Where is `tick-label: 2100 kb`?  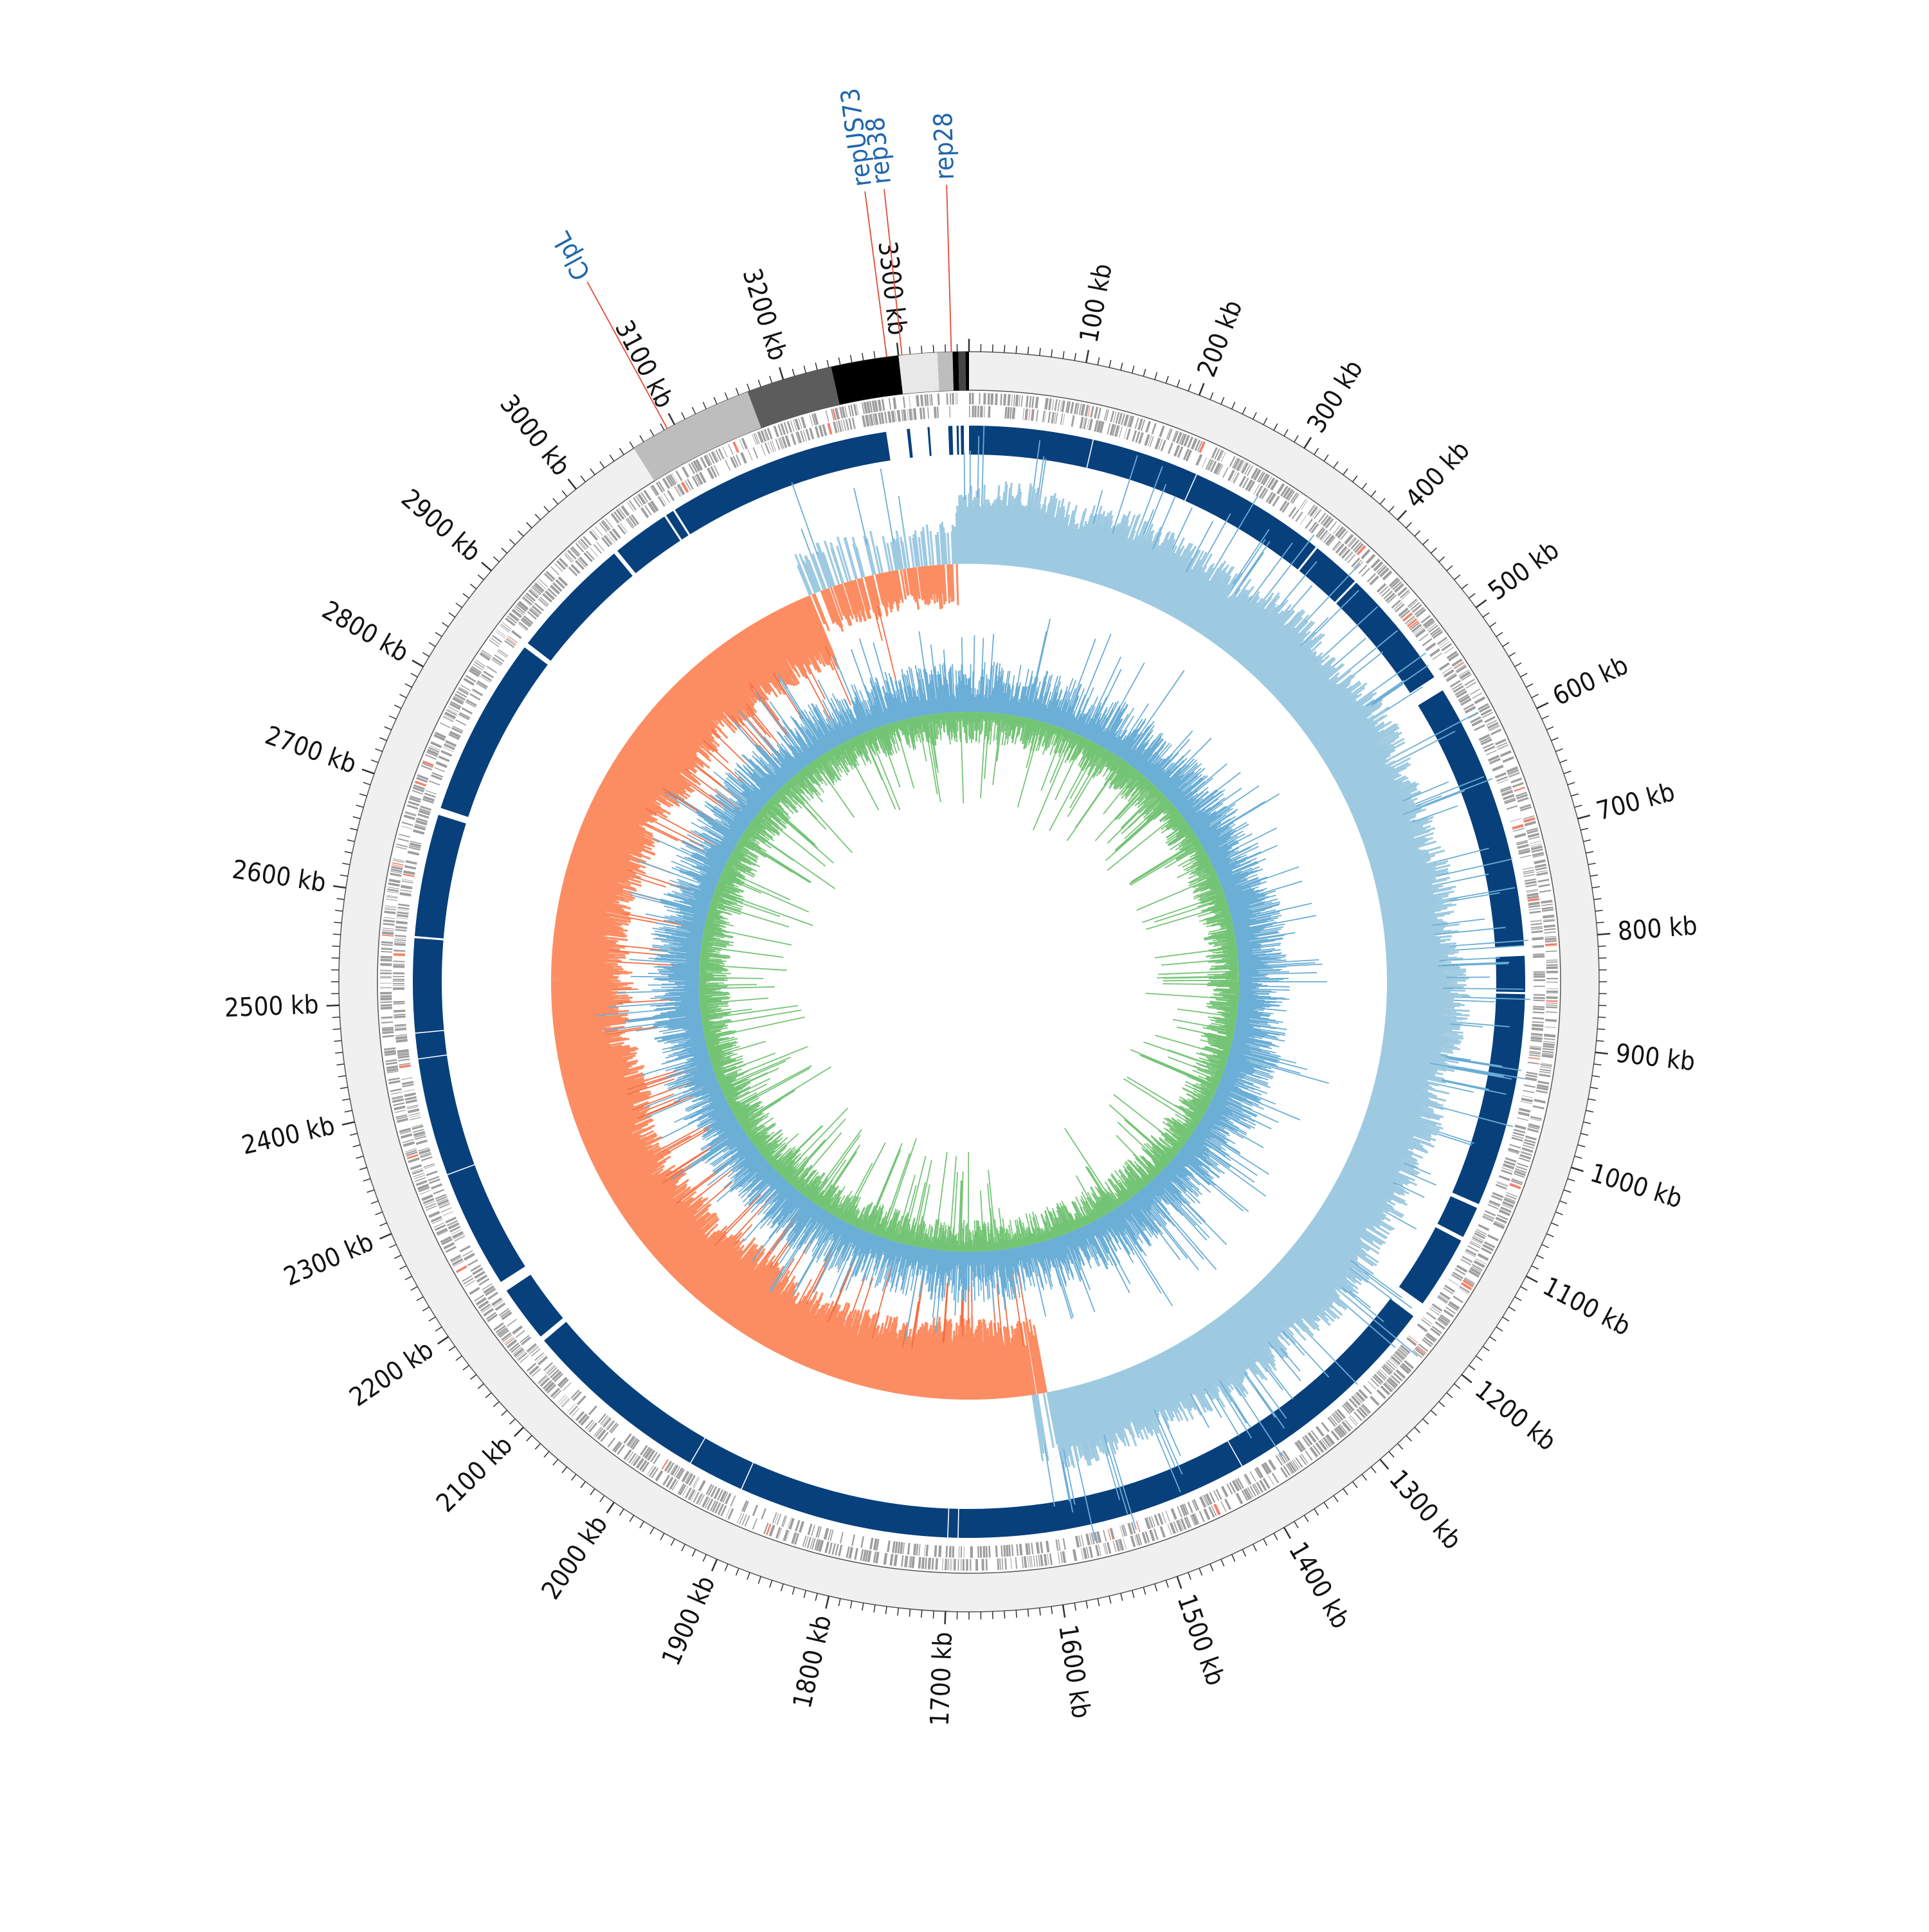
tick-label: 2100 kb is located at coordinates (474, 1474).